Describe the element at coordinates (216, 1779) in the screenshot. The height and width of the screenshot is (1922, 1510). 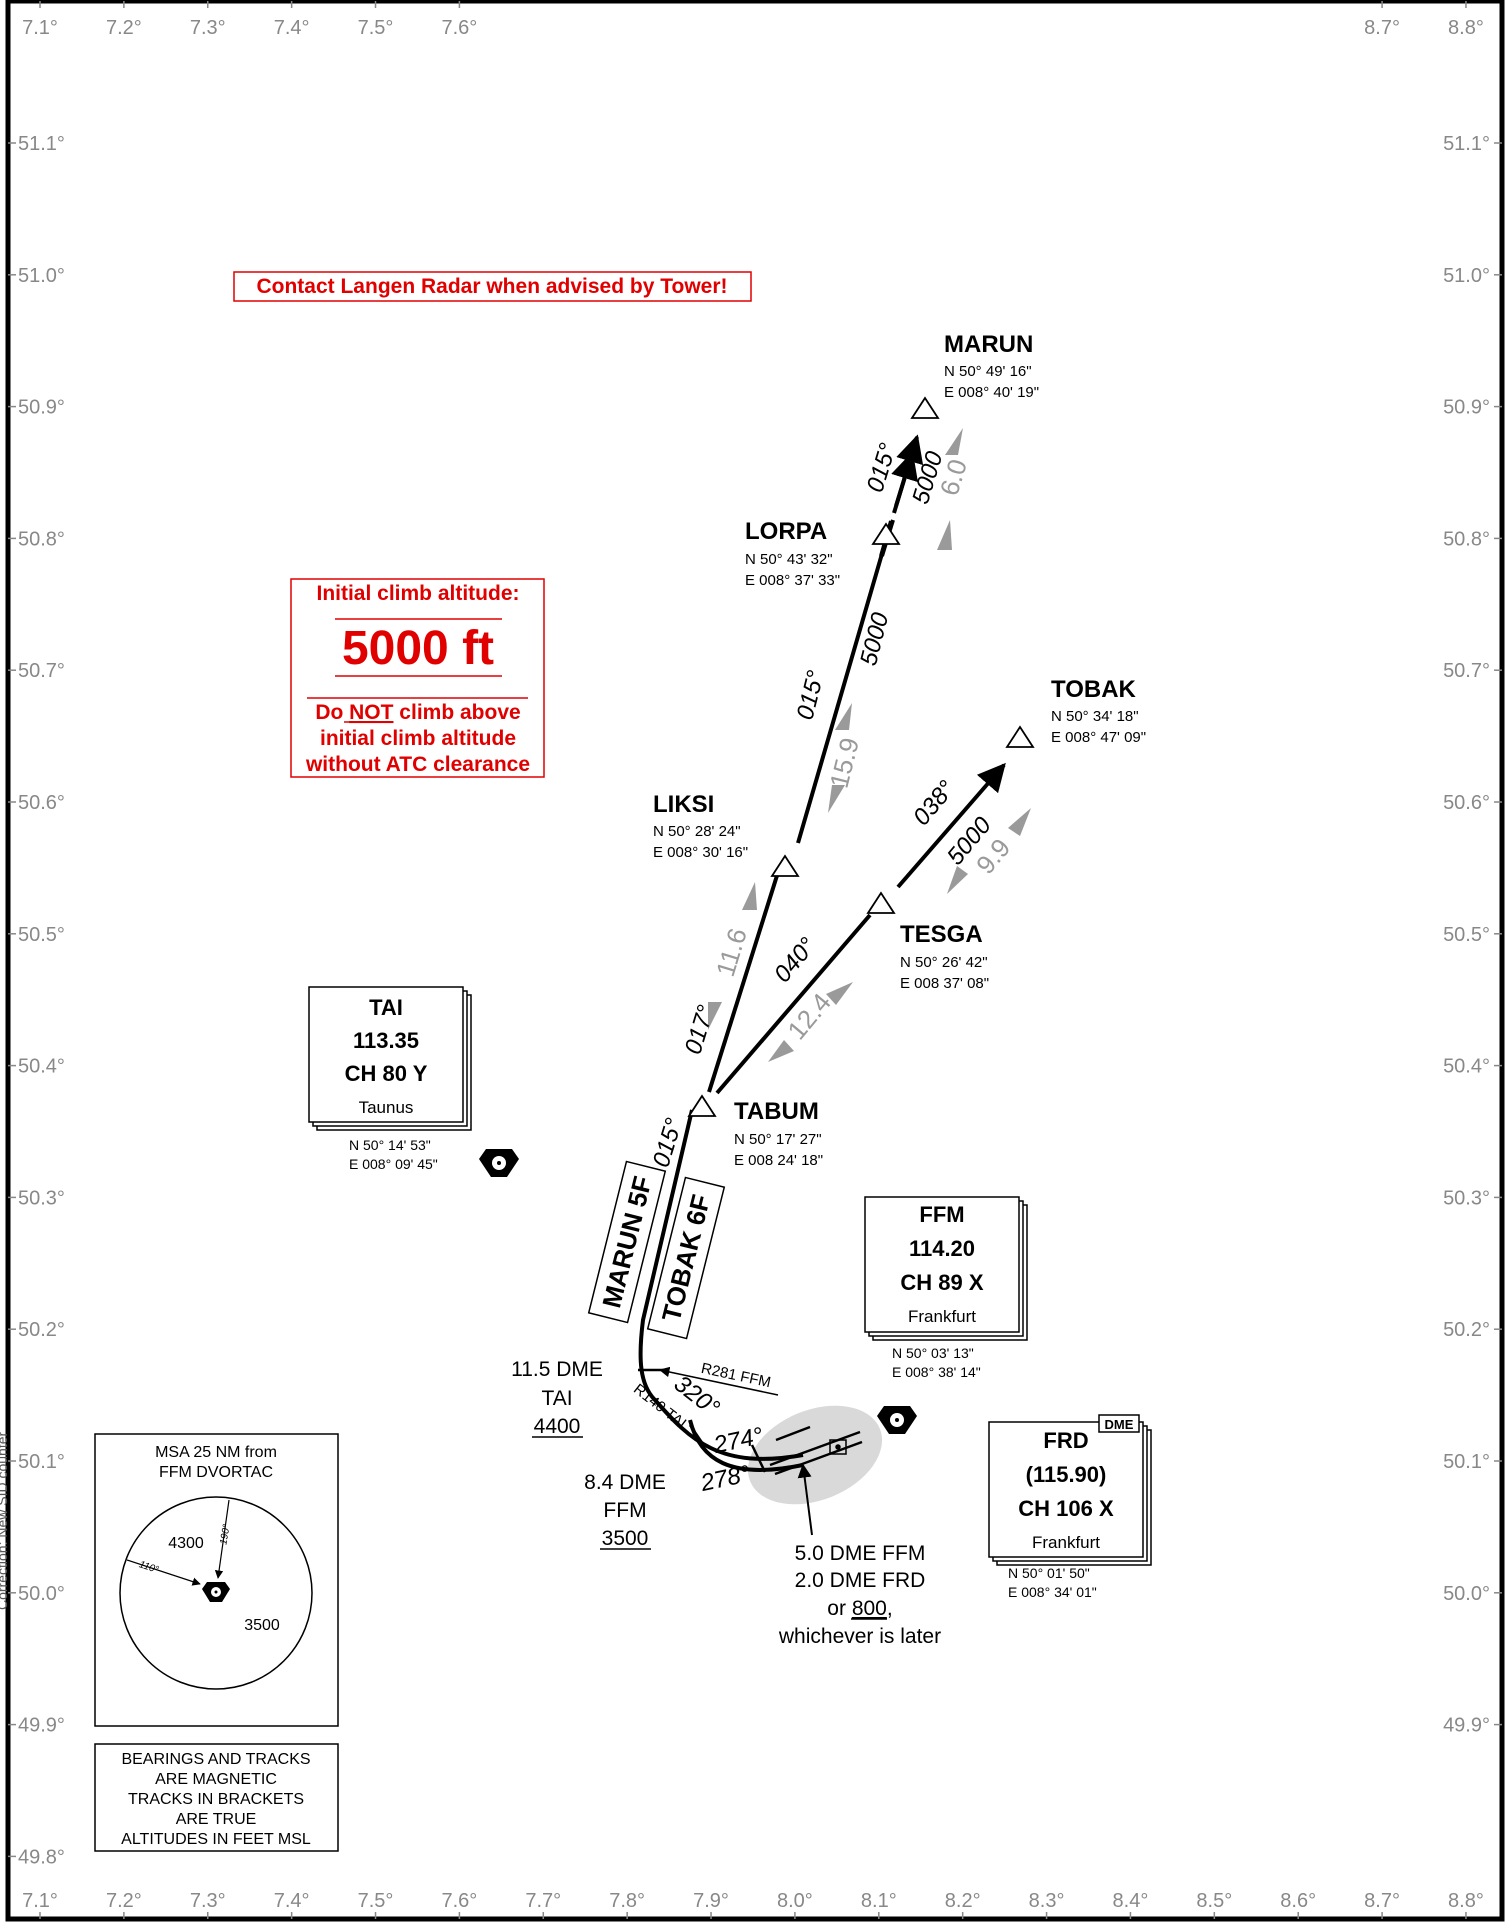
I see `legend-line-2: ARE MAGNETIC` at that location.